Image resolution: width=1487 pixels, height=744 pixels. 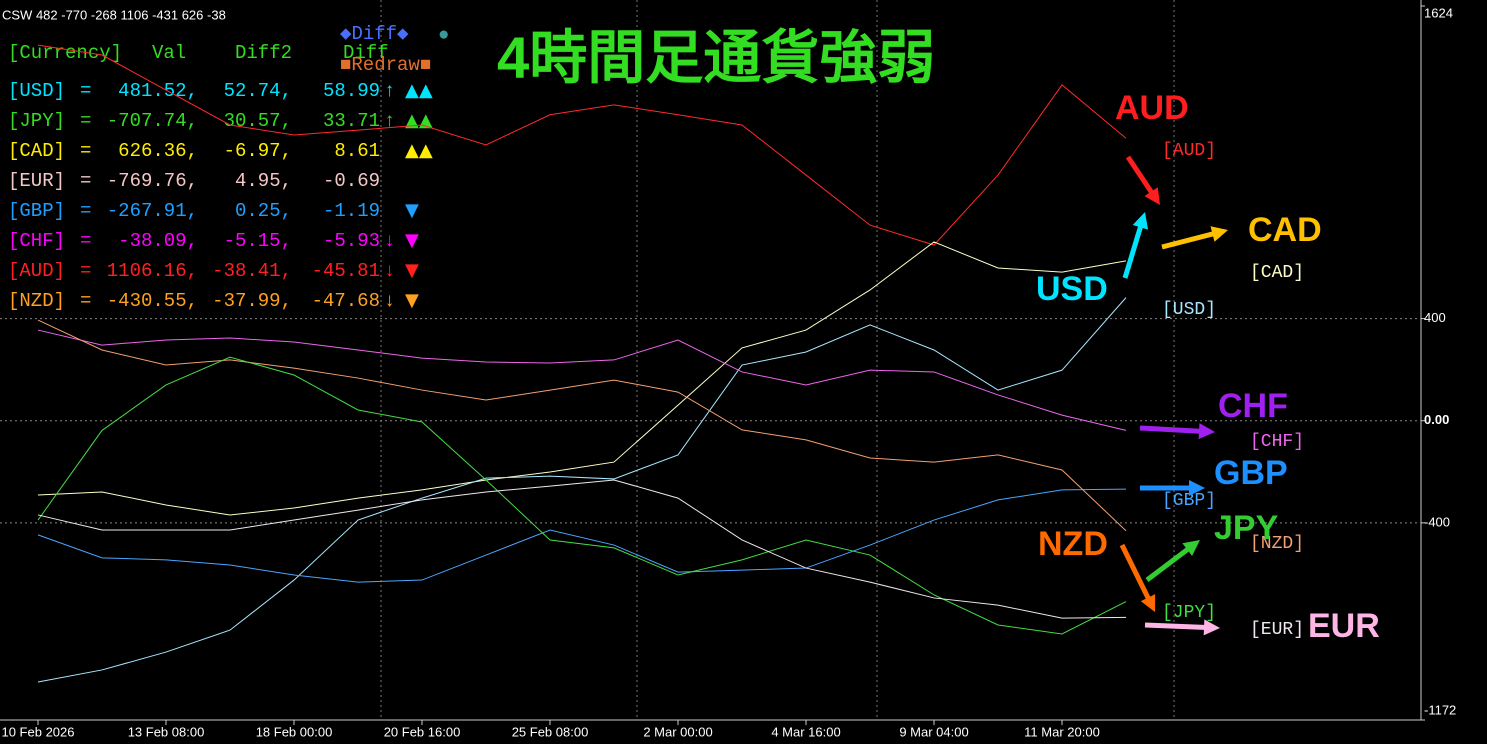 I want to click on annotation: EUR, so click(x=1344, y=626).